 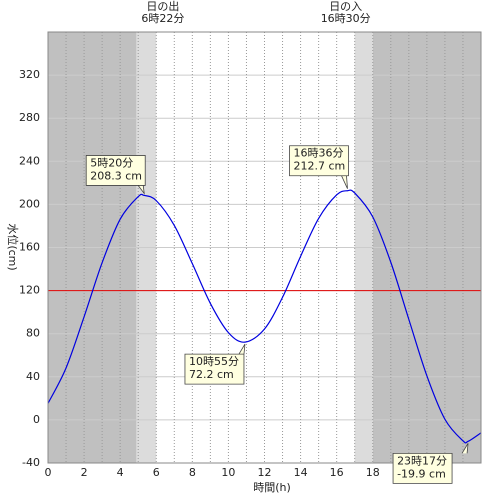 I want to click on x-tick-label: 16, so click(x=337, y=472).